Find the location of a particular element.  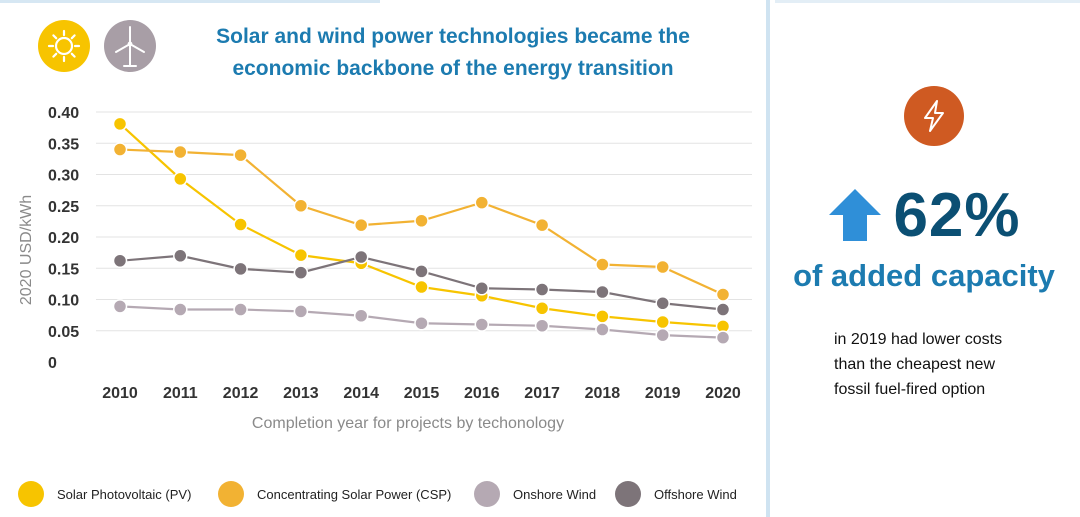

legend-item: Concentrating Solar Power (CSP) is located at coordinates (334, 494).